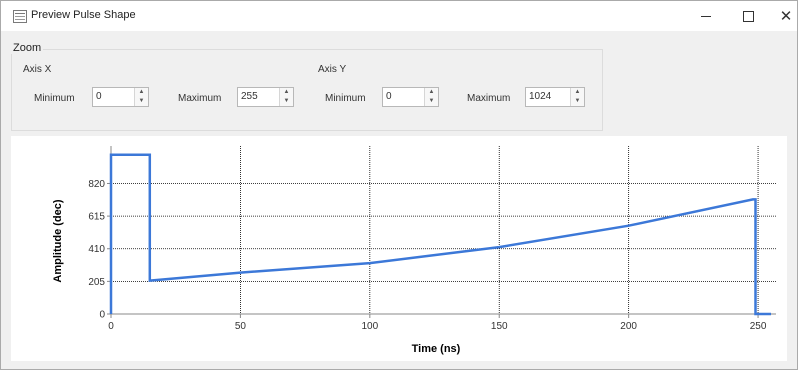 The height and width of the screenshot is (370, 798). Describe the element at coordinates (96, 249) in the screenshot. I see `y-tick-label: 410` at that location.